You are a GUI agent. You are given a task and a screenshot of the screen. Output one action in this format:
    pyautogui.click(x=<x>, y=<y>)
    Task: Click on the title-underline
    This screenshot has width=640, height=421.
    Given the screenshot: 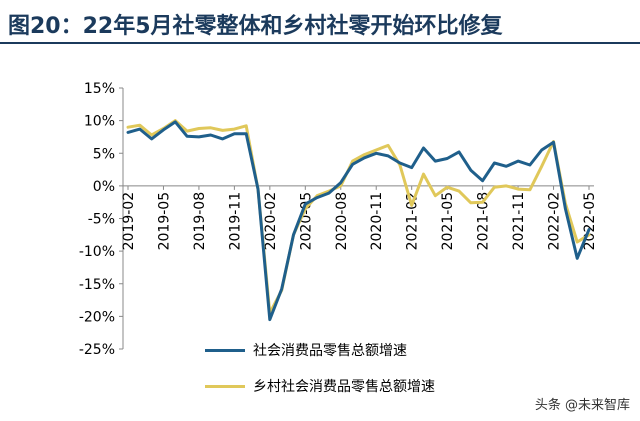 What is the action you would take?
    pyautogui.click(x=320, y=43)
    